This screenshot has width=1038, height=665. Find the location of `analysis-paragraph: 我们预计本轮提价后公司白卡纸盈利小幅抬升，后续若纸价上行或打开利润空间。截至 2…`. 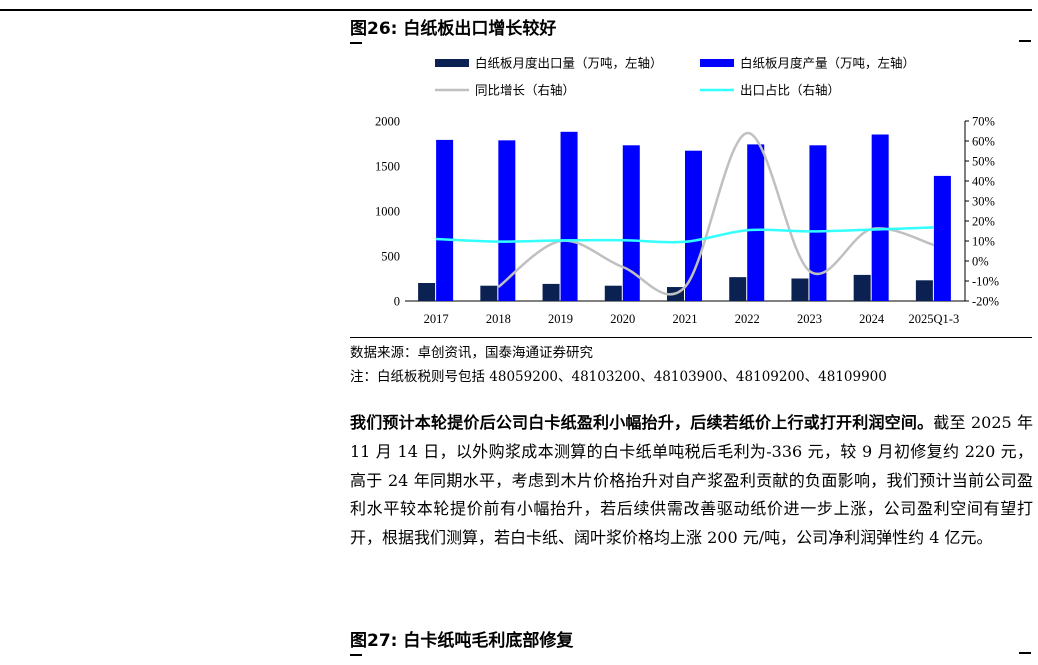

analysis-paragraph: 我们预计本轮提价后公司白卡纸盈利小幅抬升，后续若纸价上行或打开利润空间。截至 2… is located at coordinates (691, 481).